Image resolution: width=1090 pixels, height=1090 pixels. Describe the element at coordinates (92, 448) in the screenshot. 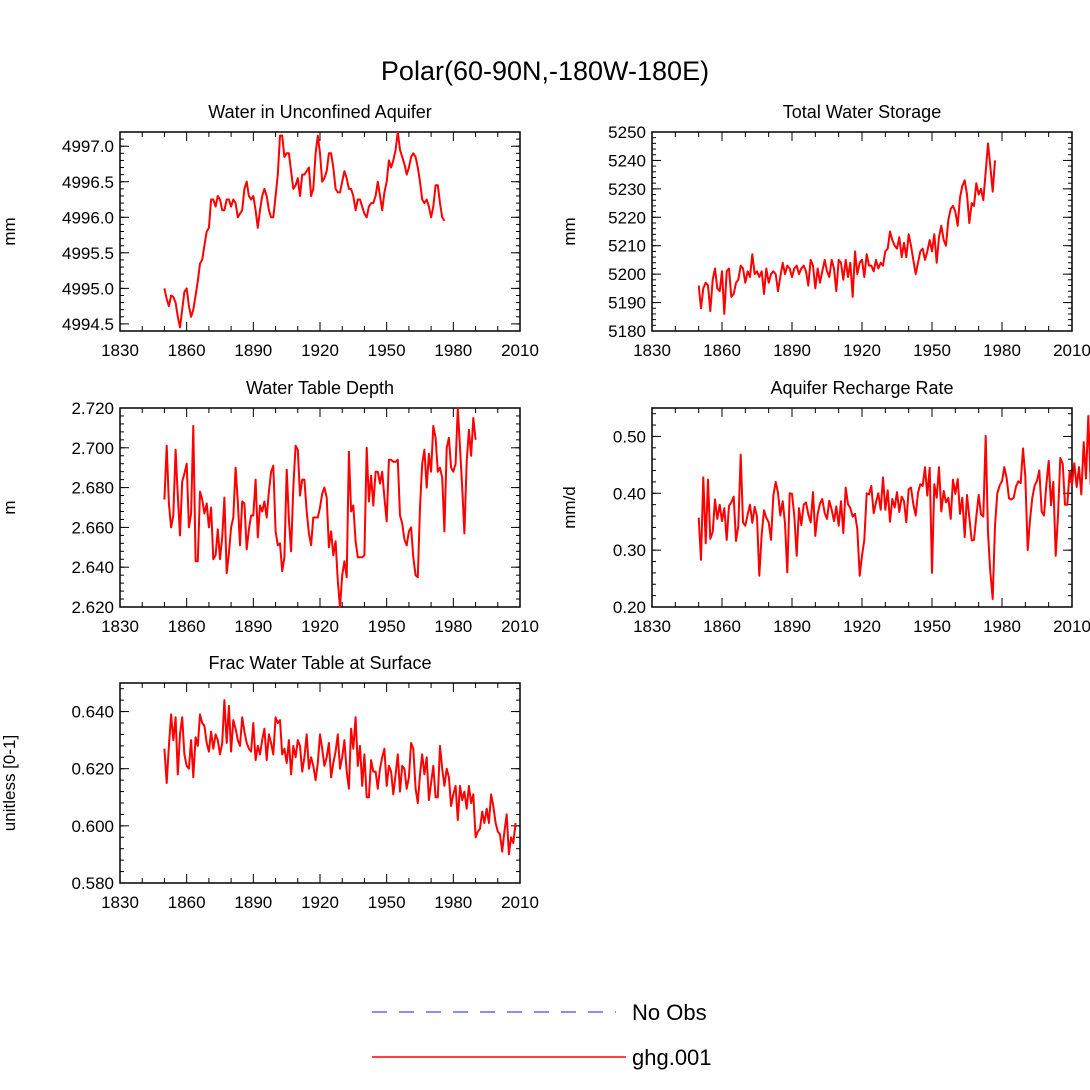

I see `y-tick-label: 2.700` at that location.